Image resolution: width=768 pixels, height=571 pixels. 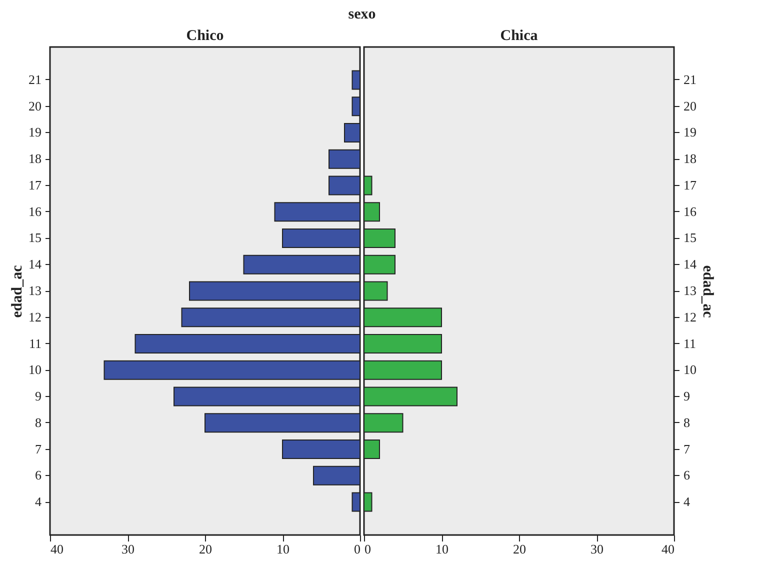 What do you see at coordinates (205, 36) in the screenshot?
I see `chart-title: Chico` at bounding box center [205, 36].